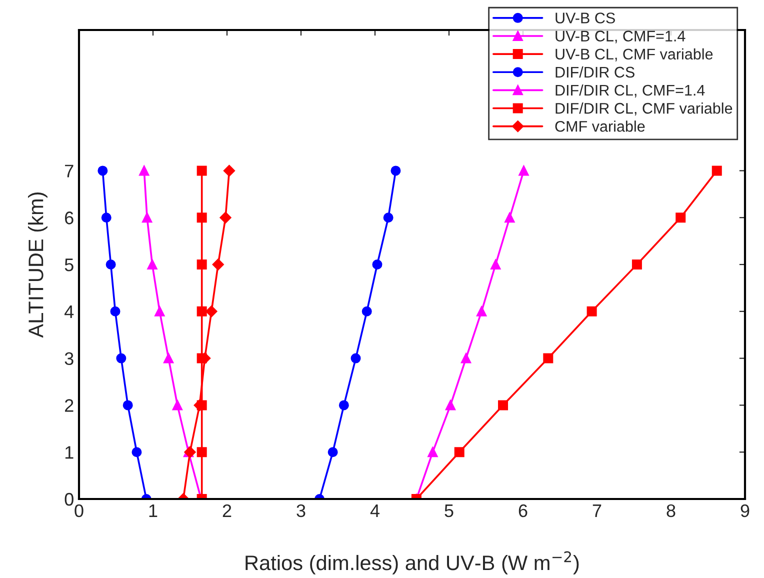  I want to click on y-tick-label: 2, so click(69, 405).